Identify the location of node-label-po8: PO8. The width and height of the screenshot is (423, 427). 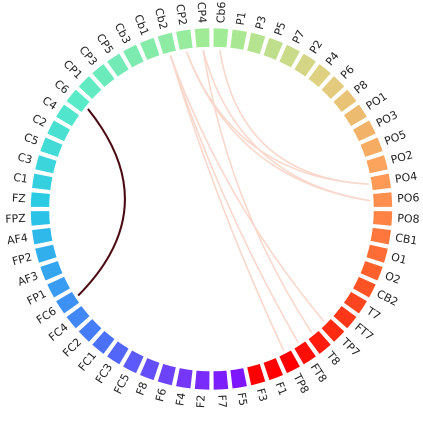
(408, 219).